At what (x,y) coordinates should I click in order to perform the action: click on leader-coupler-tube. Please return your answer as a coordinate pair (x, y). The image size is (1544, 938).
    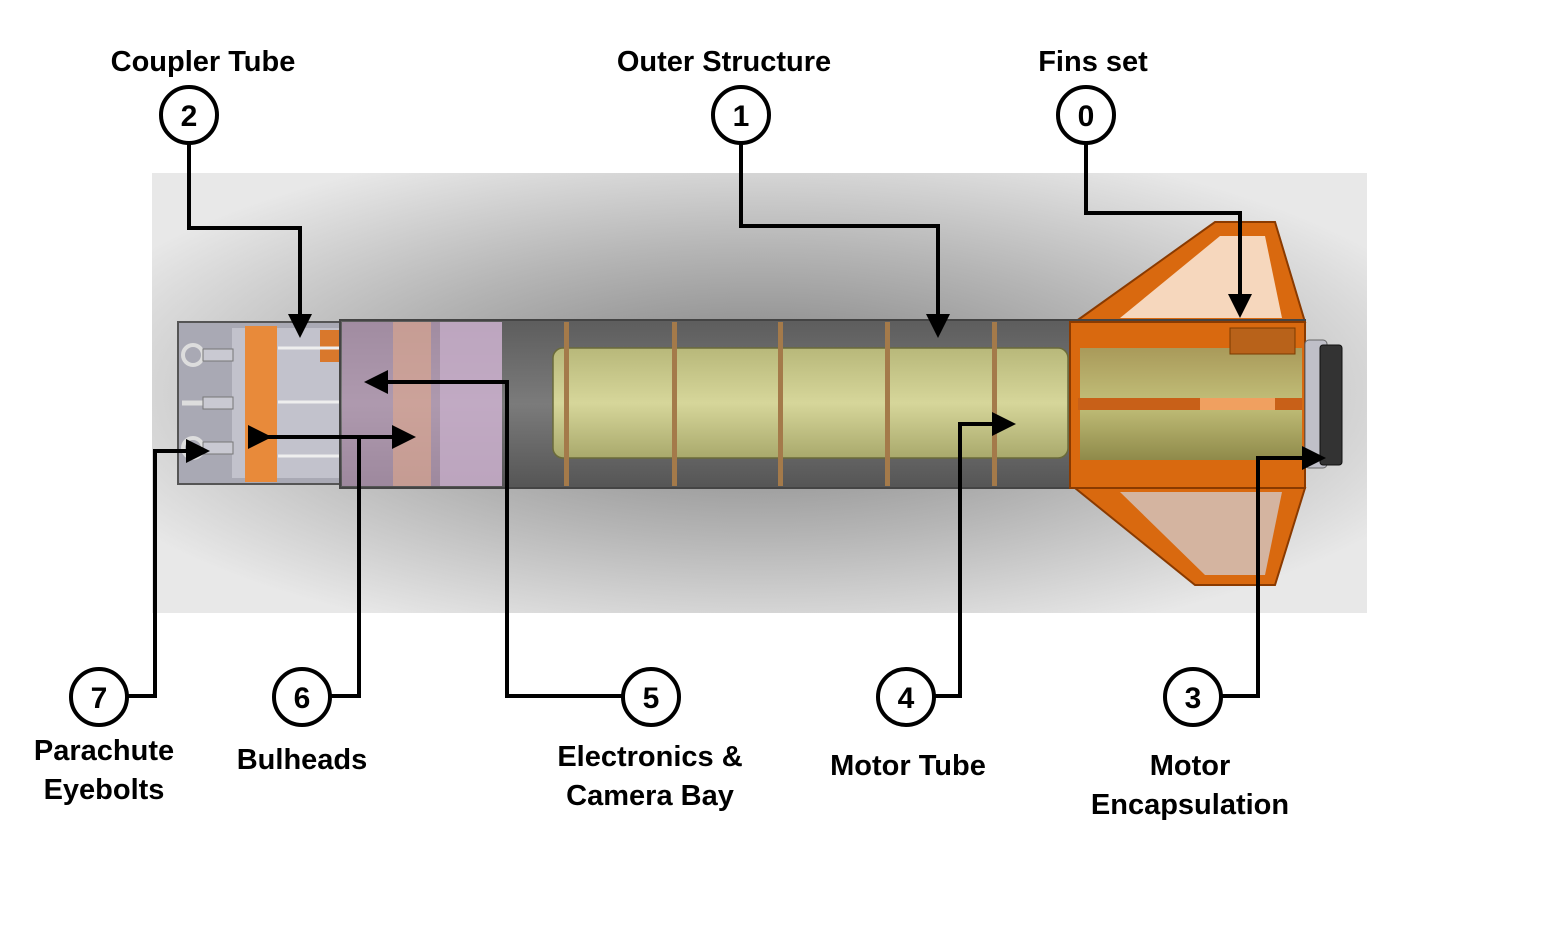
    Looking at the image, I should click on (249, 240).